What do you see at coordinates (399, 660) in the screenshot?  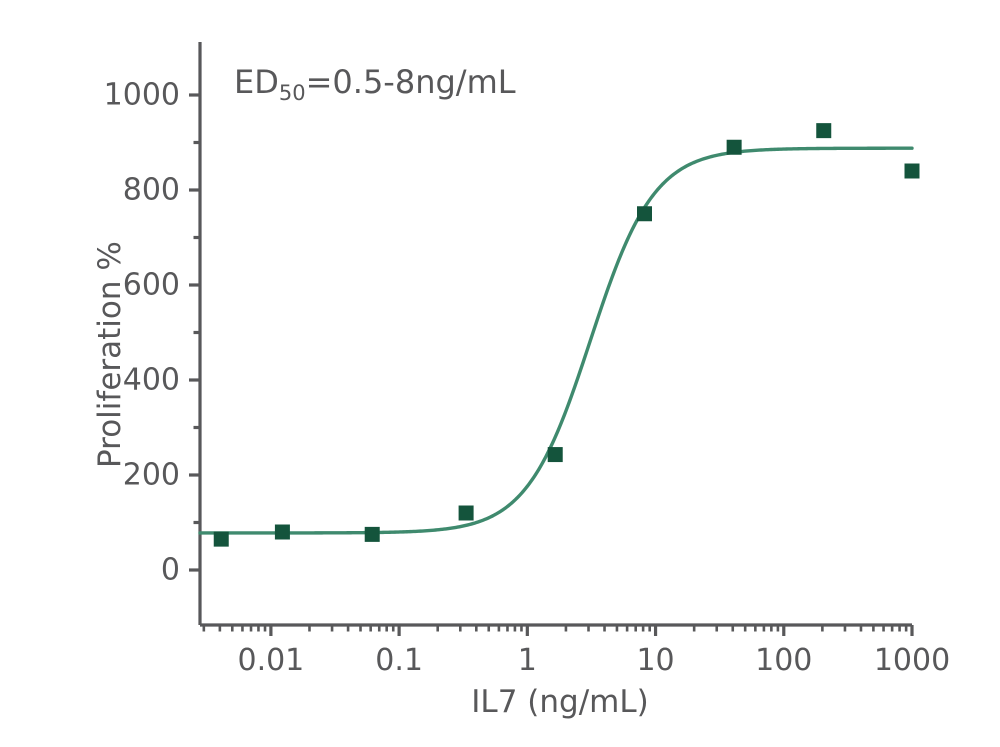 I see `x-tick-label: 0.1` at bounding box center [399, 660].